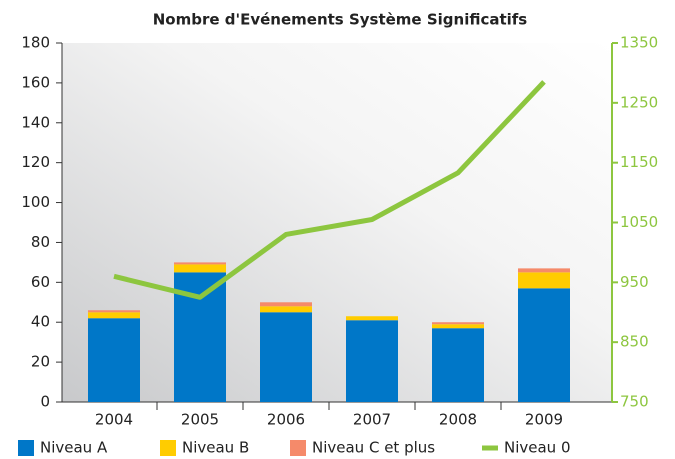 This screenshot has height=459, width=675. Describe the element at coordinates (634, 342) in the screenshot. I see `y2-tick-label: 850` at that location.